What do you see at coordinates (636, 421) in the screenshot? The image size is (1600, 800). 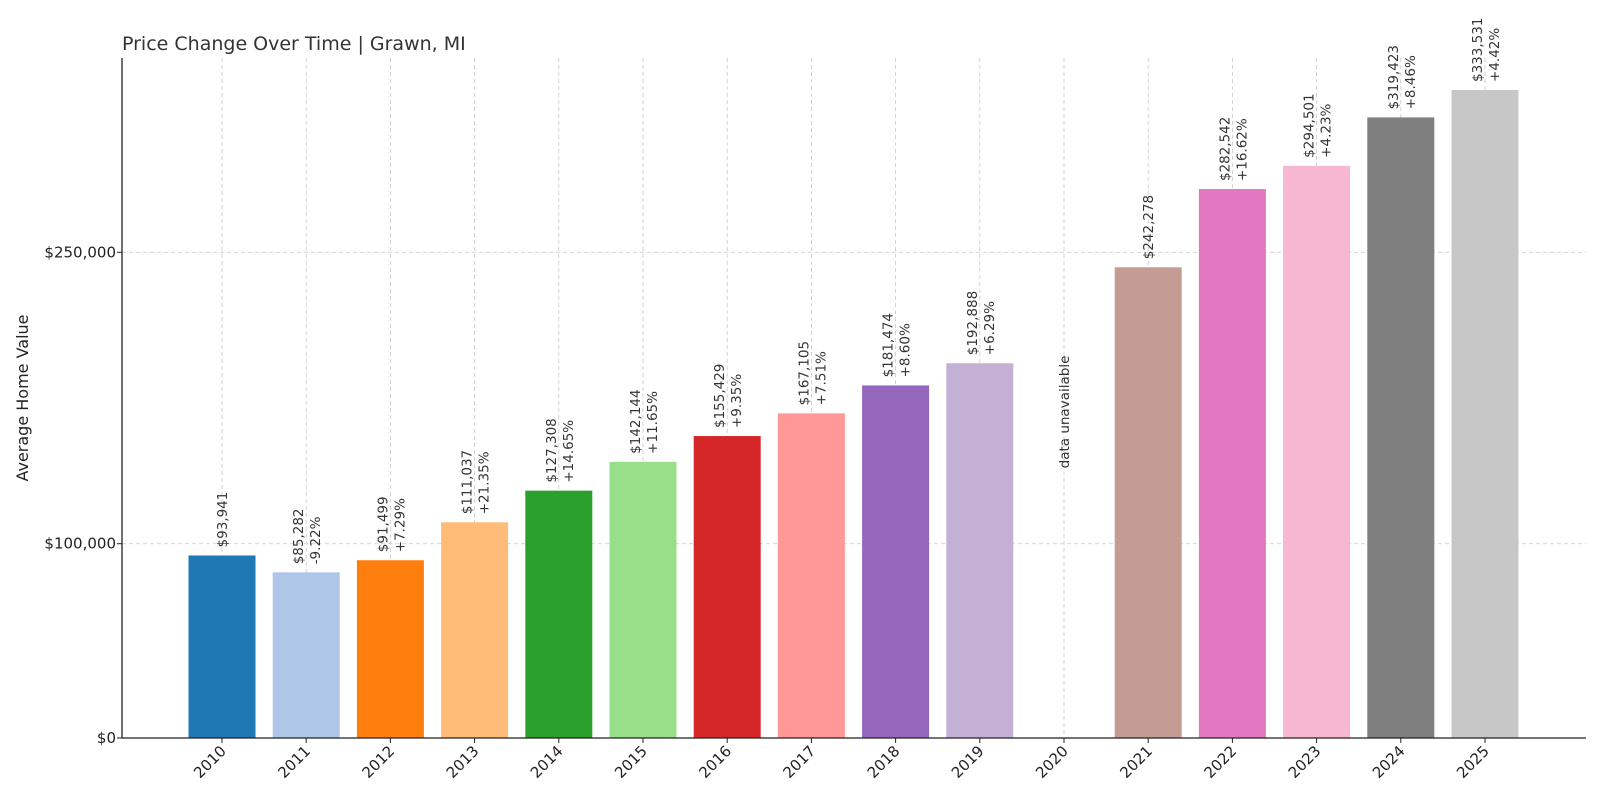 I see `value-label-2015: $142,144` at bounding box center [636, 421].